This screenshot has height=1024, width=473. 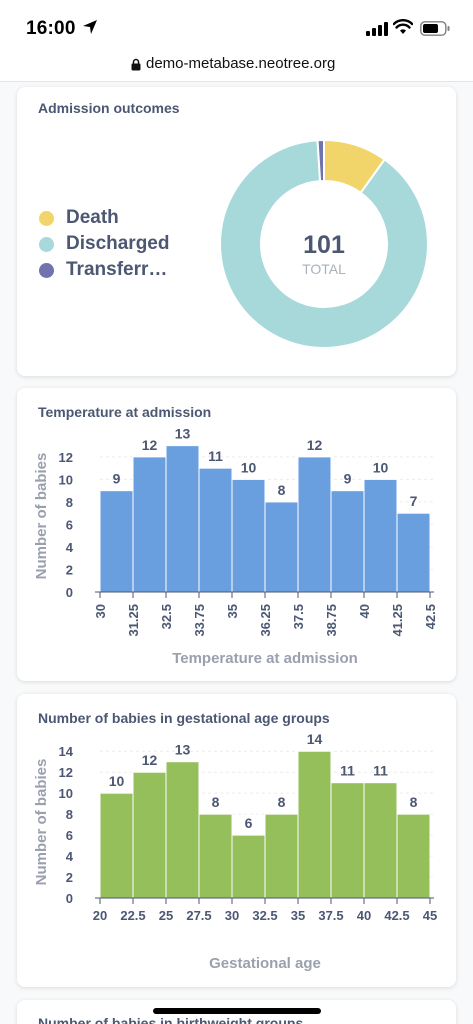 What do you see at coordinates (136, 64) in the screenshot?
I see `lock-icon` at bounding box center [136, 64].